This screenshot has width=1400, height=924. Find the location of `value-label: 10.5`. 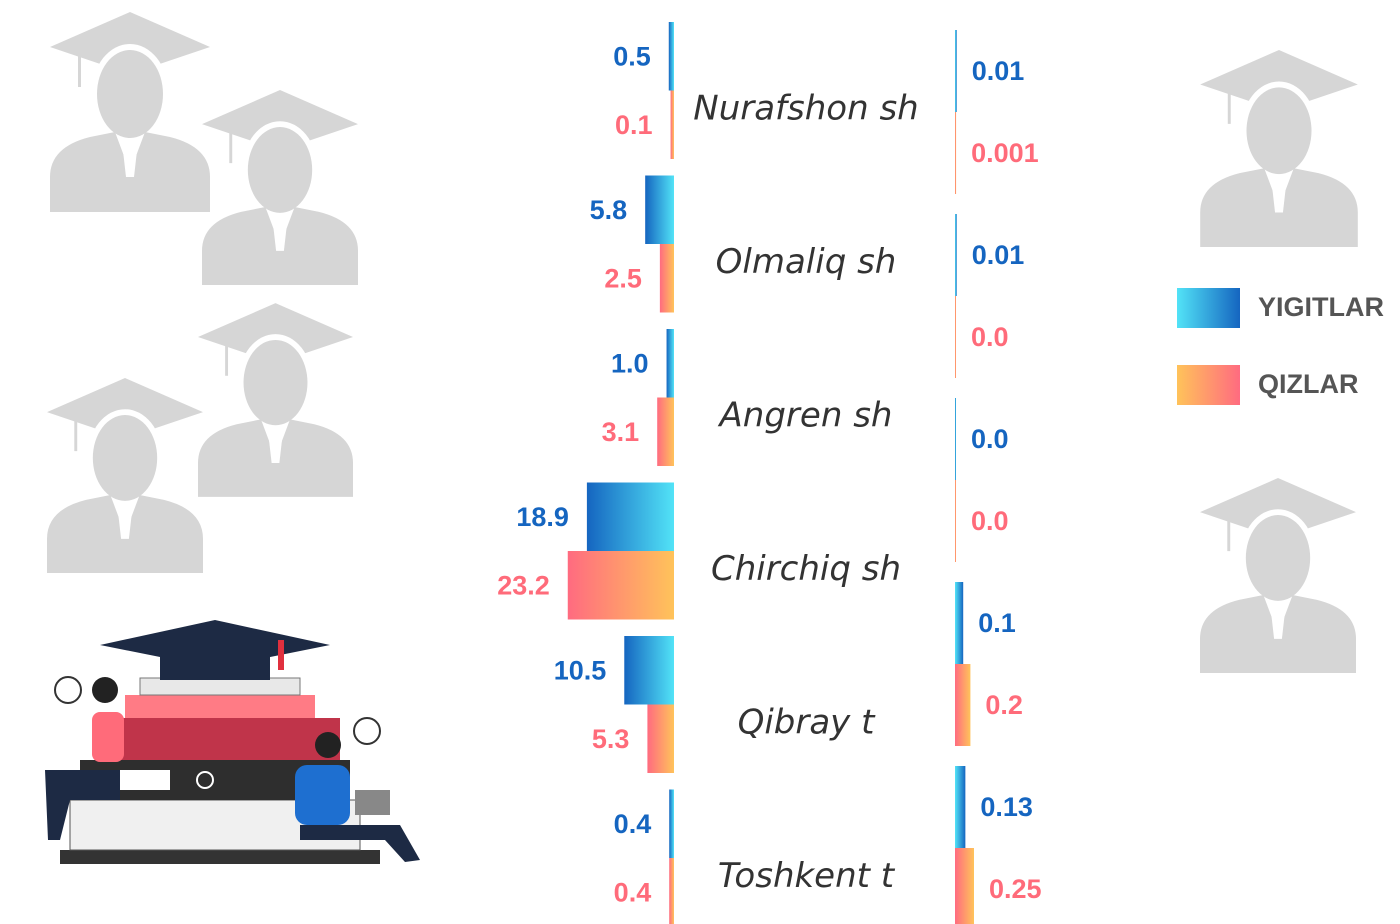

value-label: 10.5 is located at coordinates (580, 670).